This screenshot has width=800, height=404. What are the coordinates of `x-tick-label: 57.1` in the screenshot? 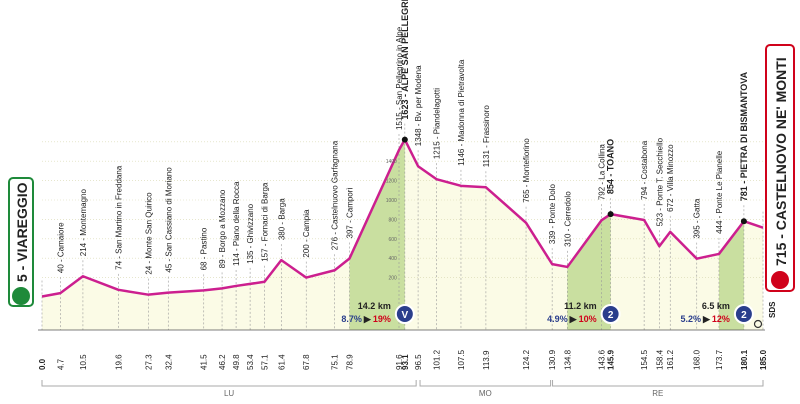 It's located at (265, 362).